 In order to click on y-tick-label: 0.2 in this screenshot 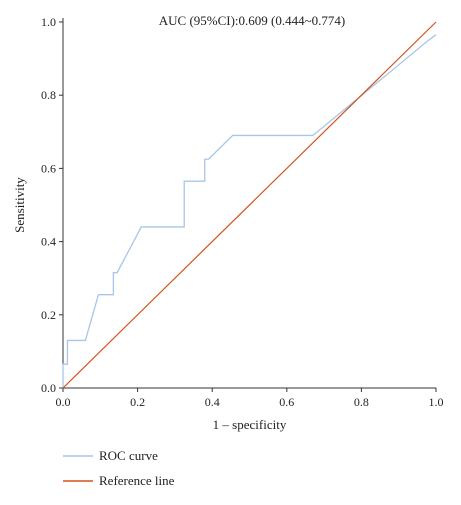, I will do `click(48, 315)`.